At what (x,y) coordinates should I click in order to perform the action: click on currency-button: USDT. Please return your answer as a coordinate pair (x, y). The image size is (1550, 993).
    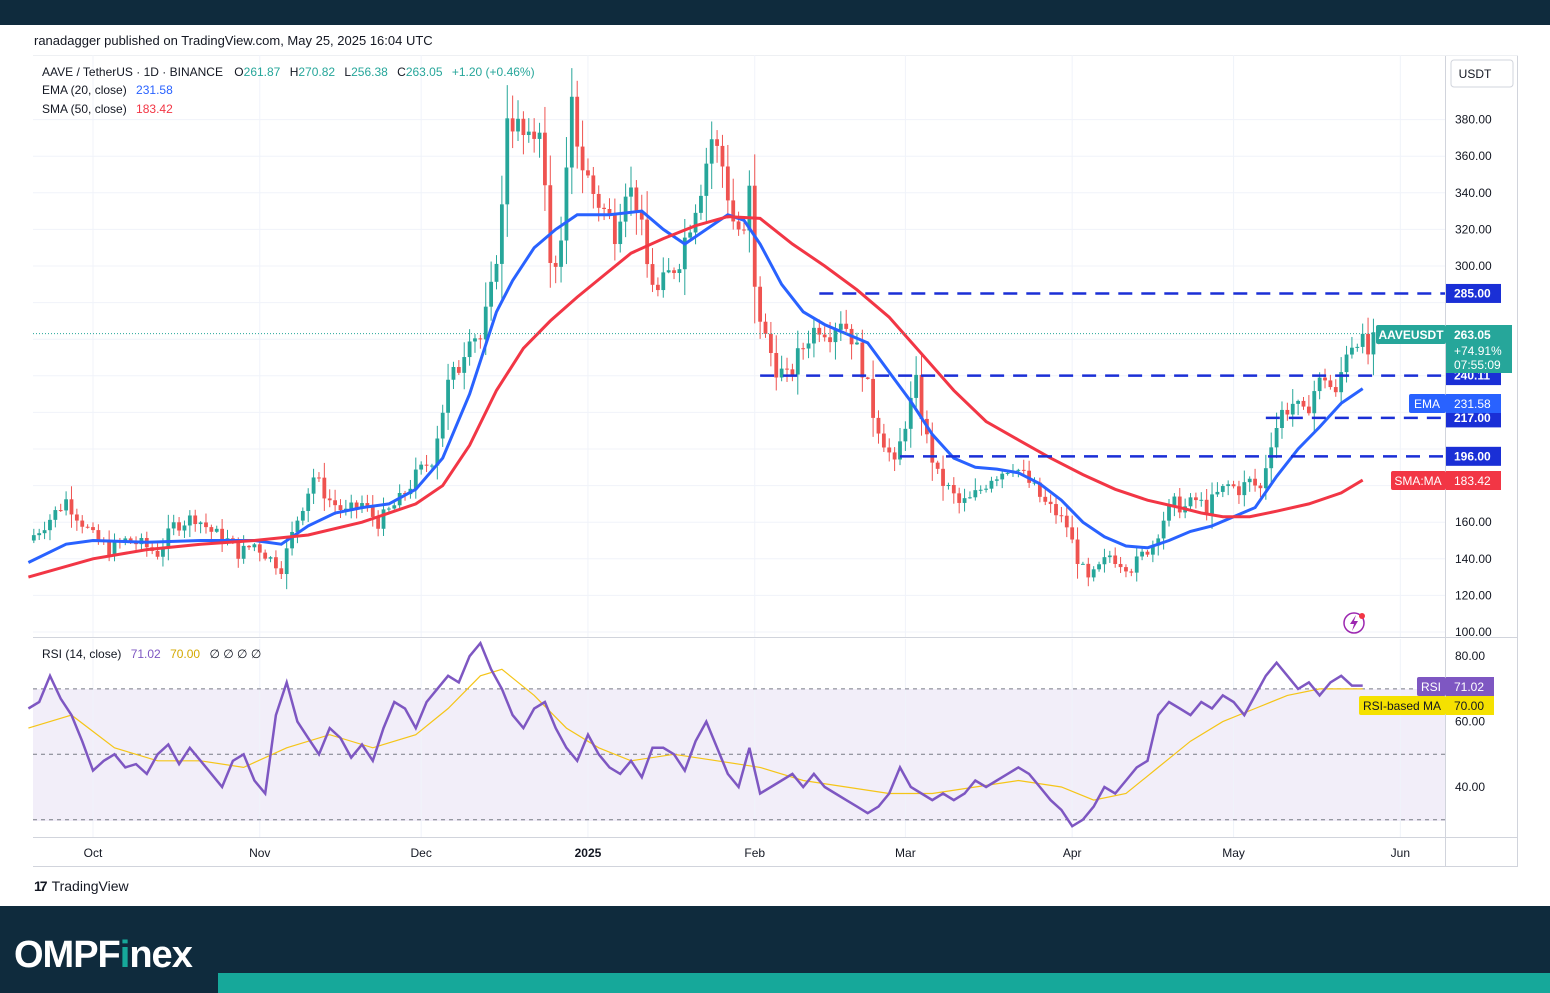
    Looking at the image, I should click on (1482, 73).